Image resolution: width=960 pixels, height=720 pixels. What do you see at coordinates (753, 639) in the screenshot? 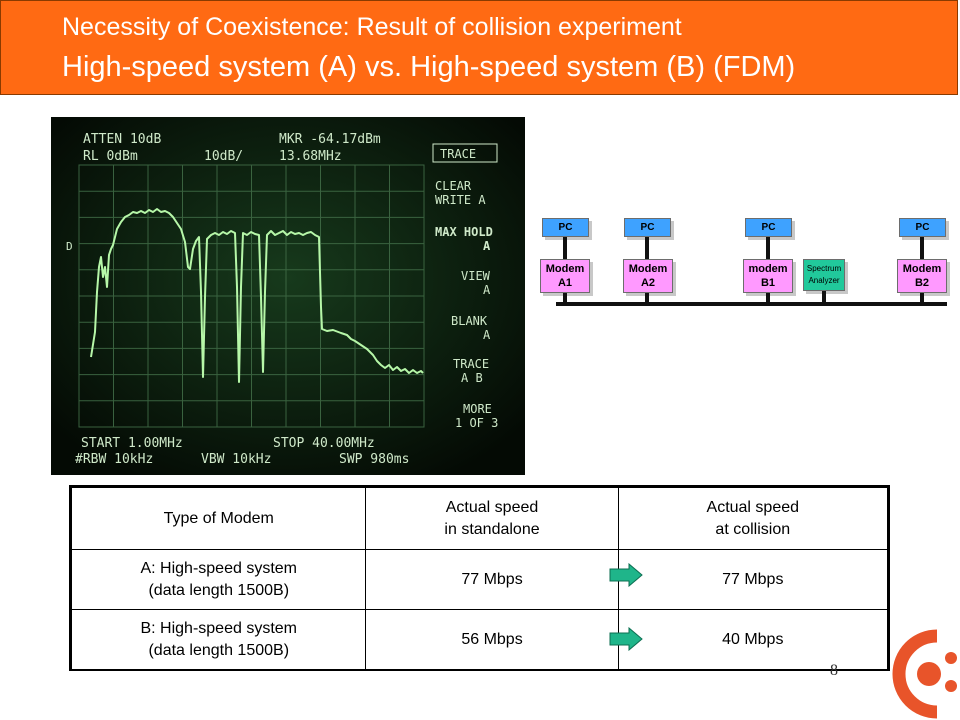
I see `row-b-collision: 40 Mbps` at bounding box center [753, 639].